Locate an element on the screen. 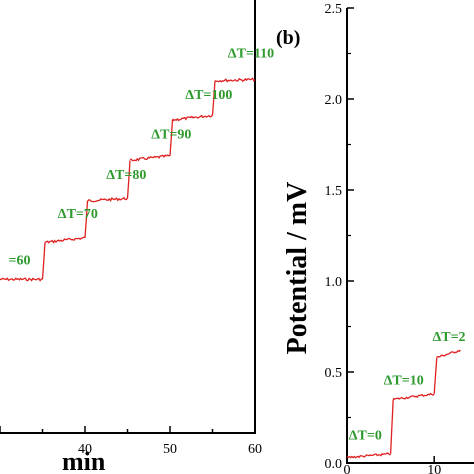  panel-b-y-tick-label: 2.5 is located at coordinates (334, 9).